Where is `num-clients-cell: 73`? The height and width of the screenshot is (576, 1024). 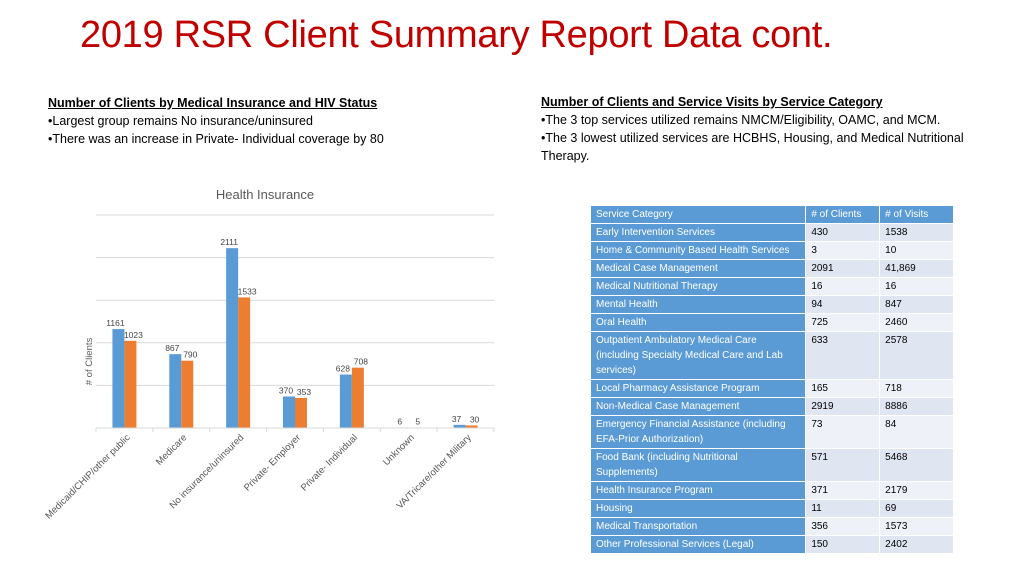
num-clients-cell: 73 is located at coordinates (843, 432).